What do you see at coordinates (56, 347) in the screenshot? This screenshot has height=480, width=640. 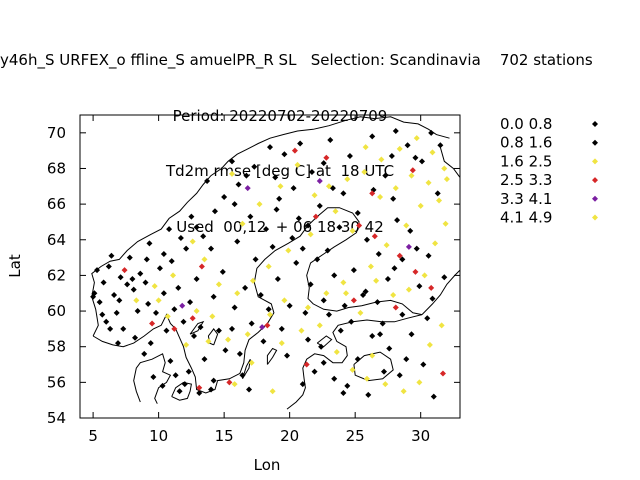 I see `y-tick-label: 58` at bounding box center [56, 347].